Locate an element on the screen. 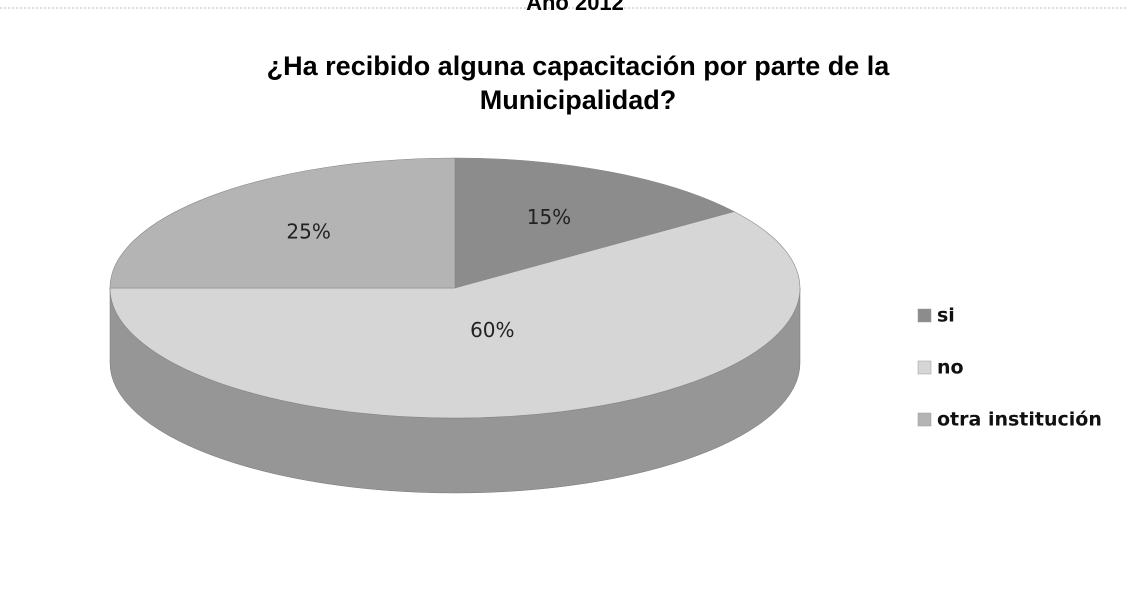 This screenshot has height=611, width=1126. data-label: 25% is located at coordinates (308, 231).